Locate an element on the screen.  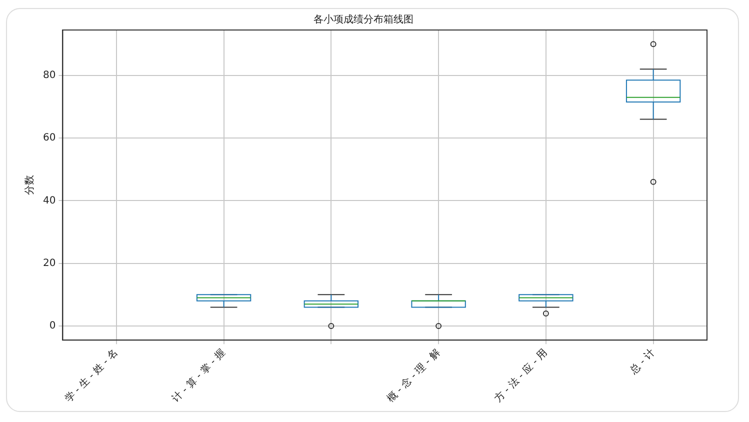
y-tick-label: 40 is located at coordinates (49, 200).